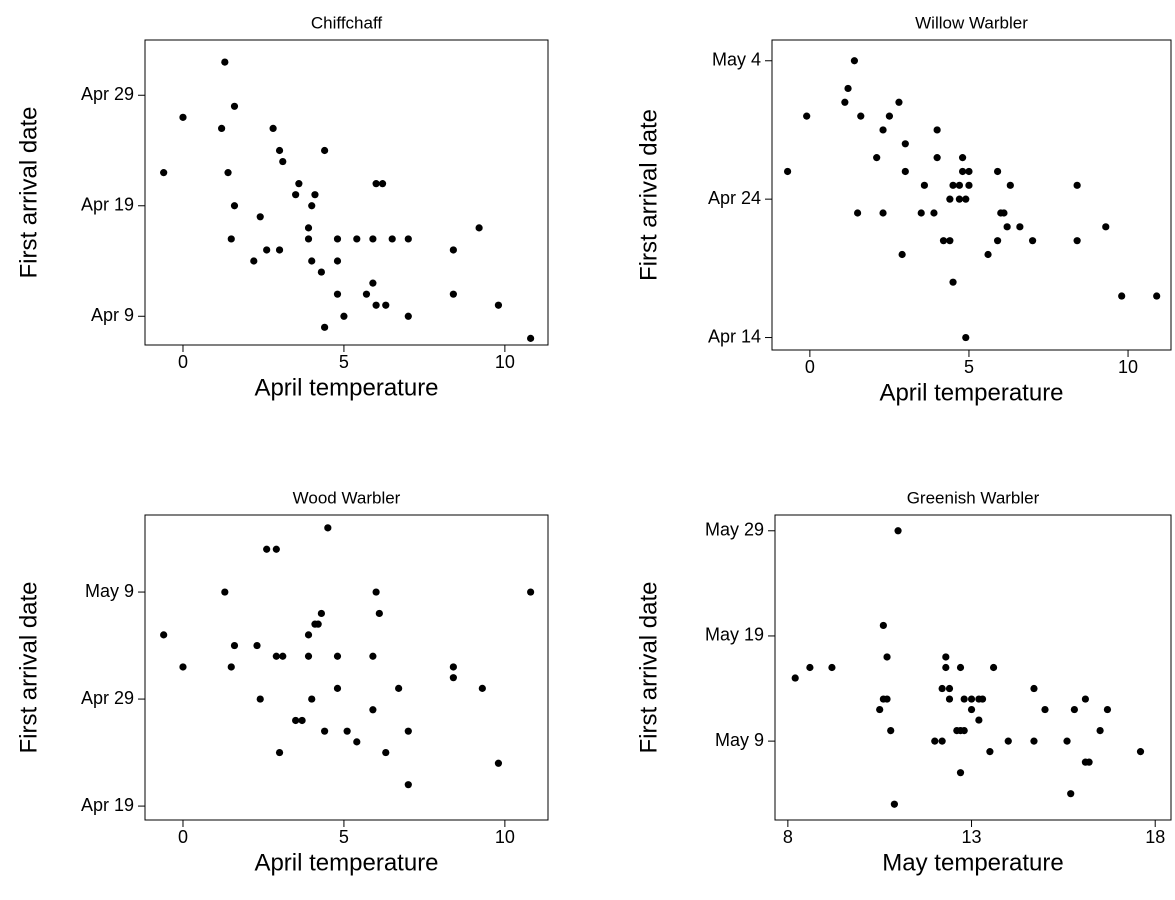  What do you see at coordinates (810, 367) in the screenshot?
I see `x-tick-label: 0` at bounding box center [810, 367].